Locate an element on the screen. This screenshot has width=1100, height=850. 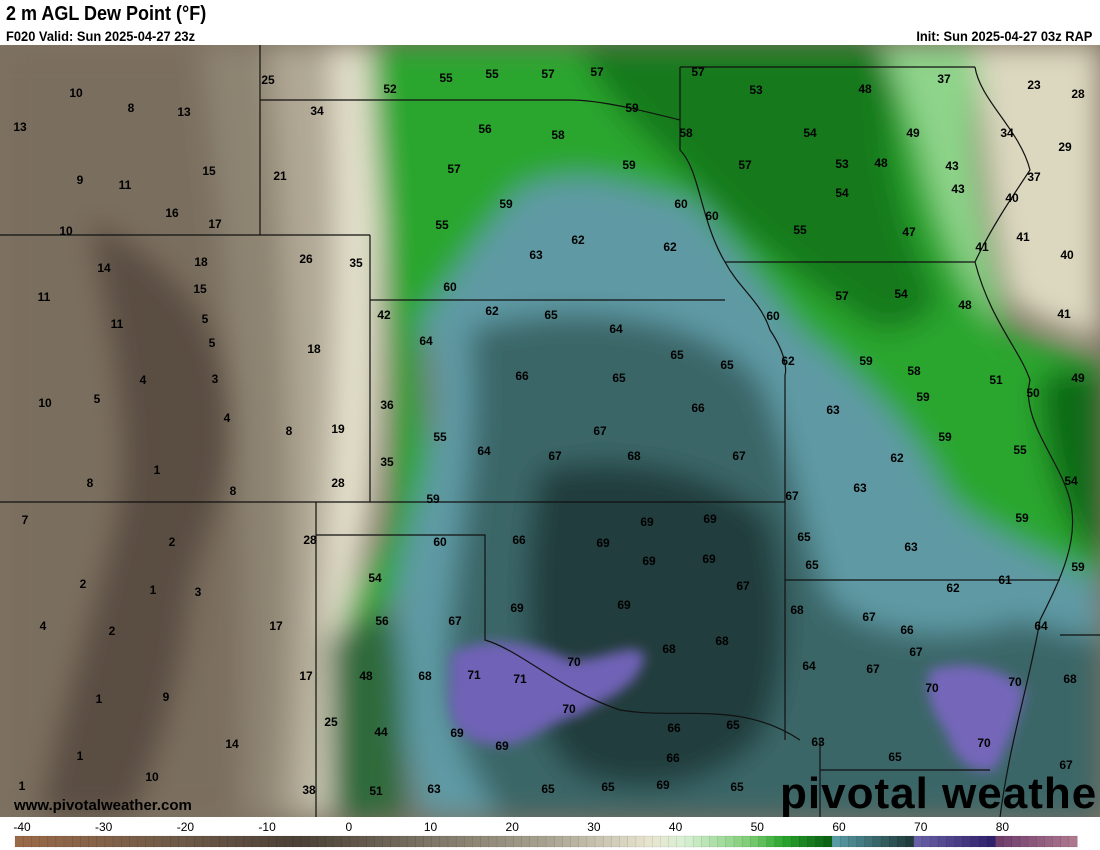
dew-point-value: 42 is located at coordinates (384, 315).